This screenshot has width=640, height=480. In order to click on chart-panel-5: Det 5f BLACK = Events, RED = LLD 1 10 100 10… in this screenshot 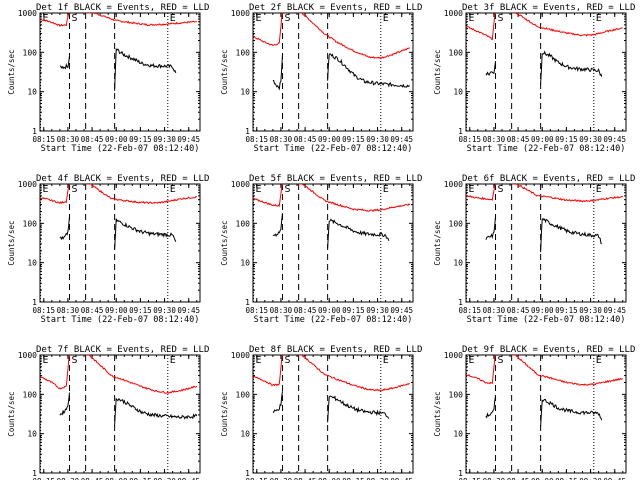, I will do `click(321, 249)`.